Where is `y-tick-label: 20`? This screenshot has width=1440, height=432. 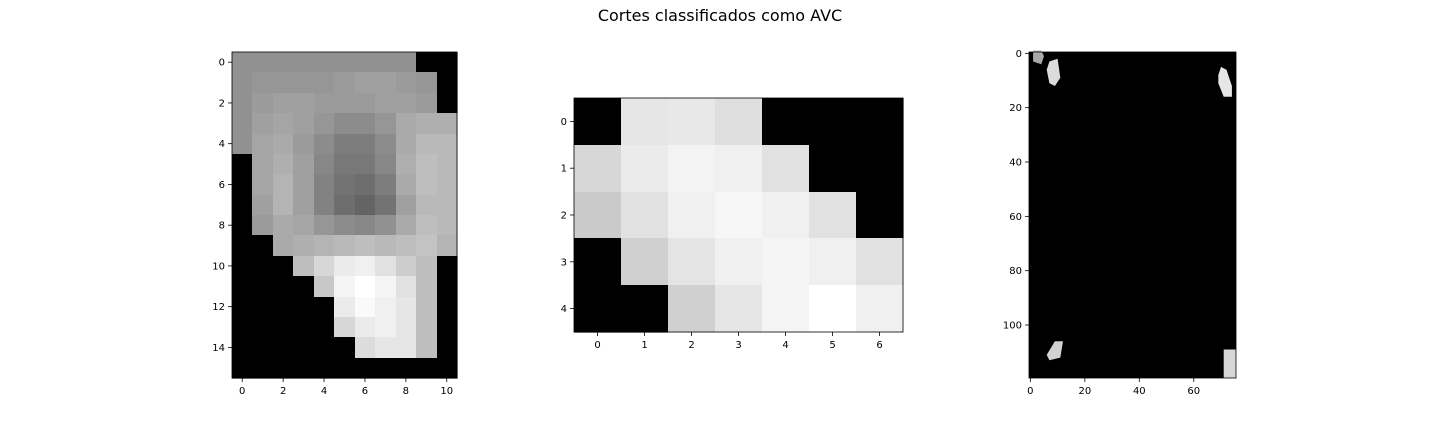
y-tick-label: 20 is located at coordinates (1015, 108).